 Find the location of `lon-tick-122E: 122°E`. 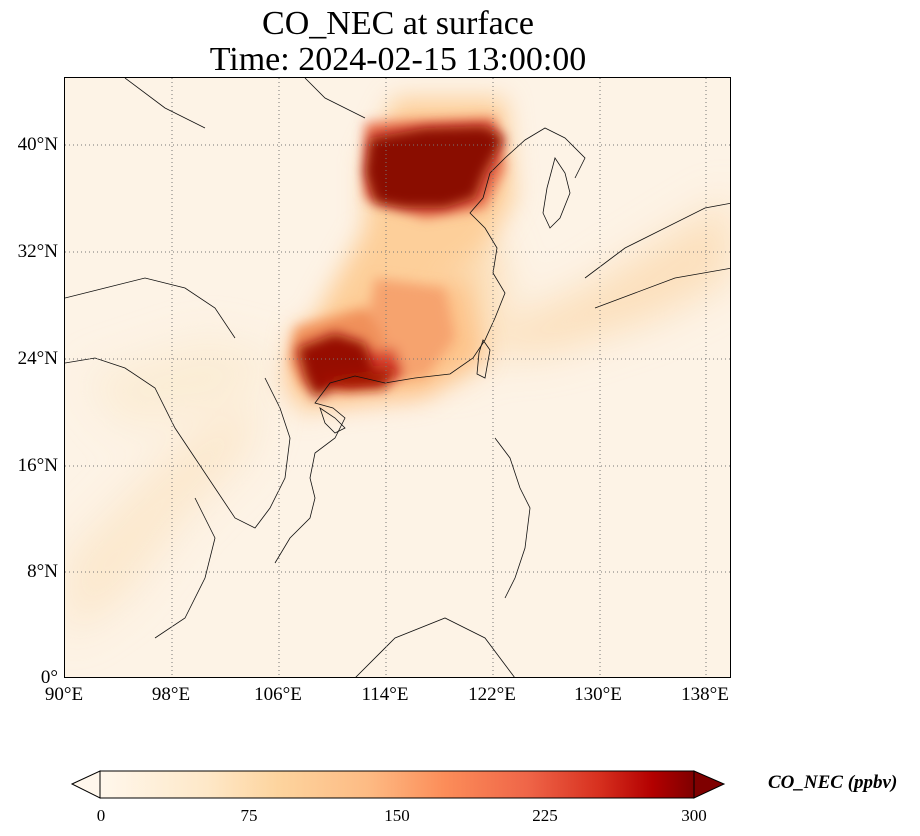

lon-tick-122E: 122°E is located at coordinates (492, 694).